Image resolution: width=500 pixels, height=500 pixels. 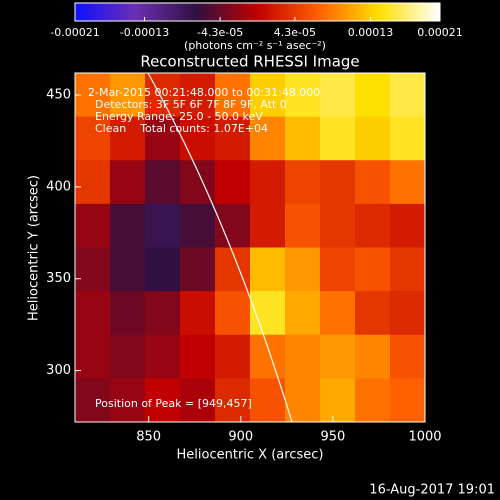 I want to click on colorbar, so click(x=257, y=12).